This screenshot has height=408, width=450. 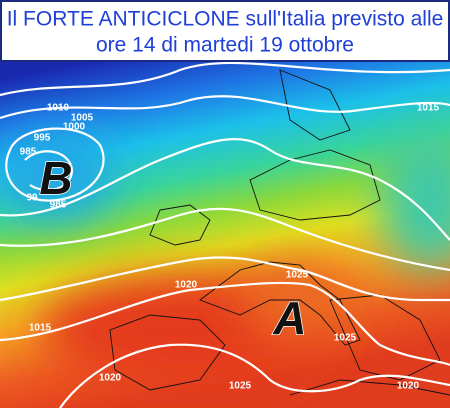 What do you see at coordinates (32, 198) in the screenshot?
I see `isobar-label: 99` at bounding box center [32, 198].